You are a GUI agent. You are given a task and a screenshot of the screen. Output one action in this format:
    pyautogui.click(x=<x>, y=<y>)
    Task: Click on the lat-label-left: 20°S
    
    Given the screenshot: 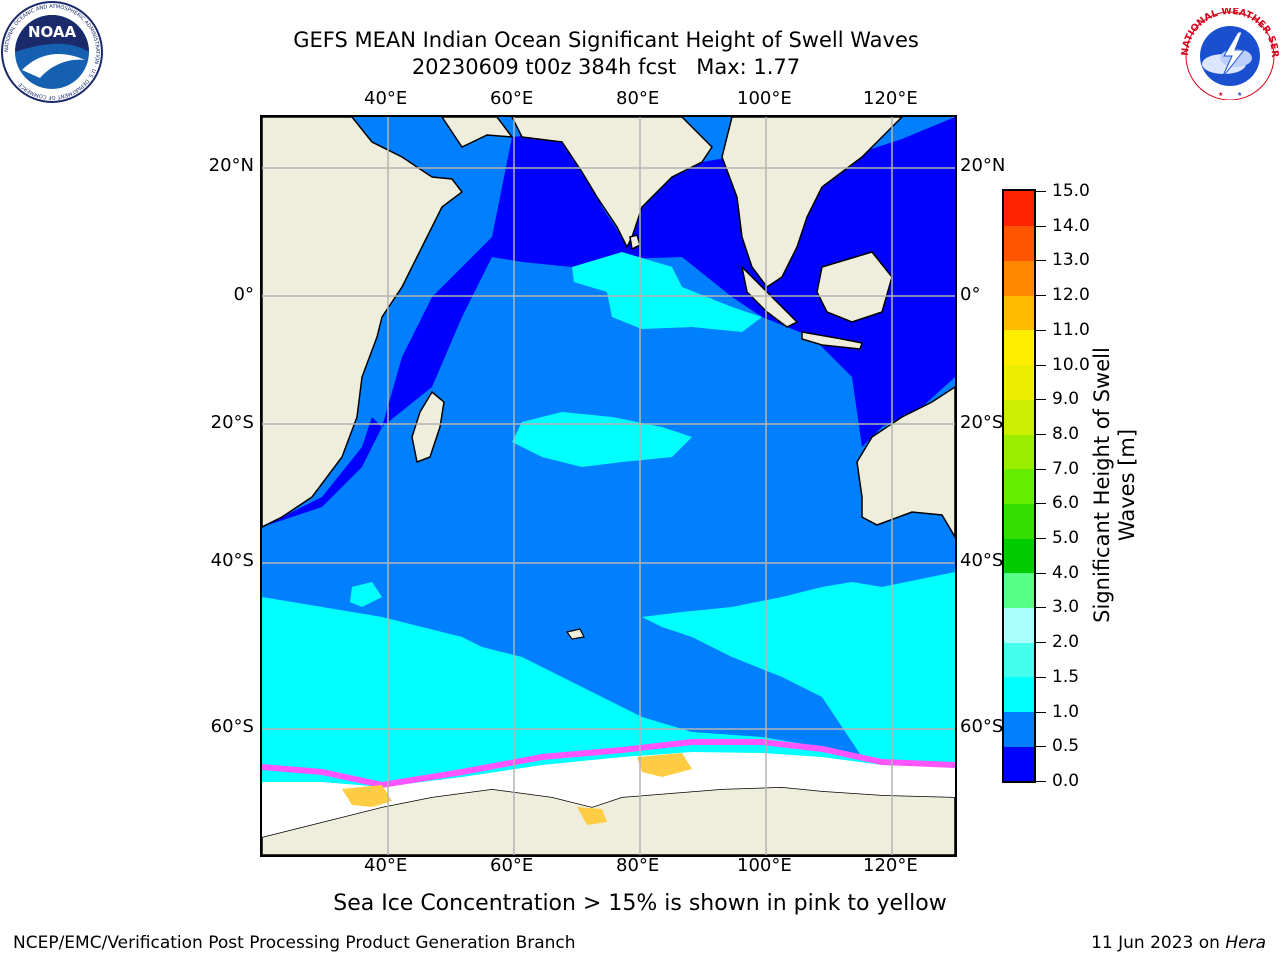 What is the action you would take?
    pyautogui.click(x=232, y=422)
    